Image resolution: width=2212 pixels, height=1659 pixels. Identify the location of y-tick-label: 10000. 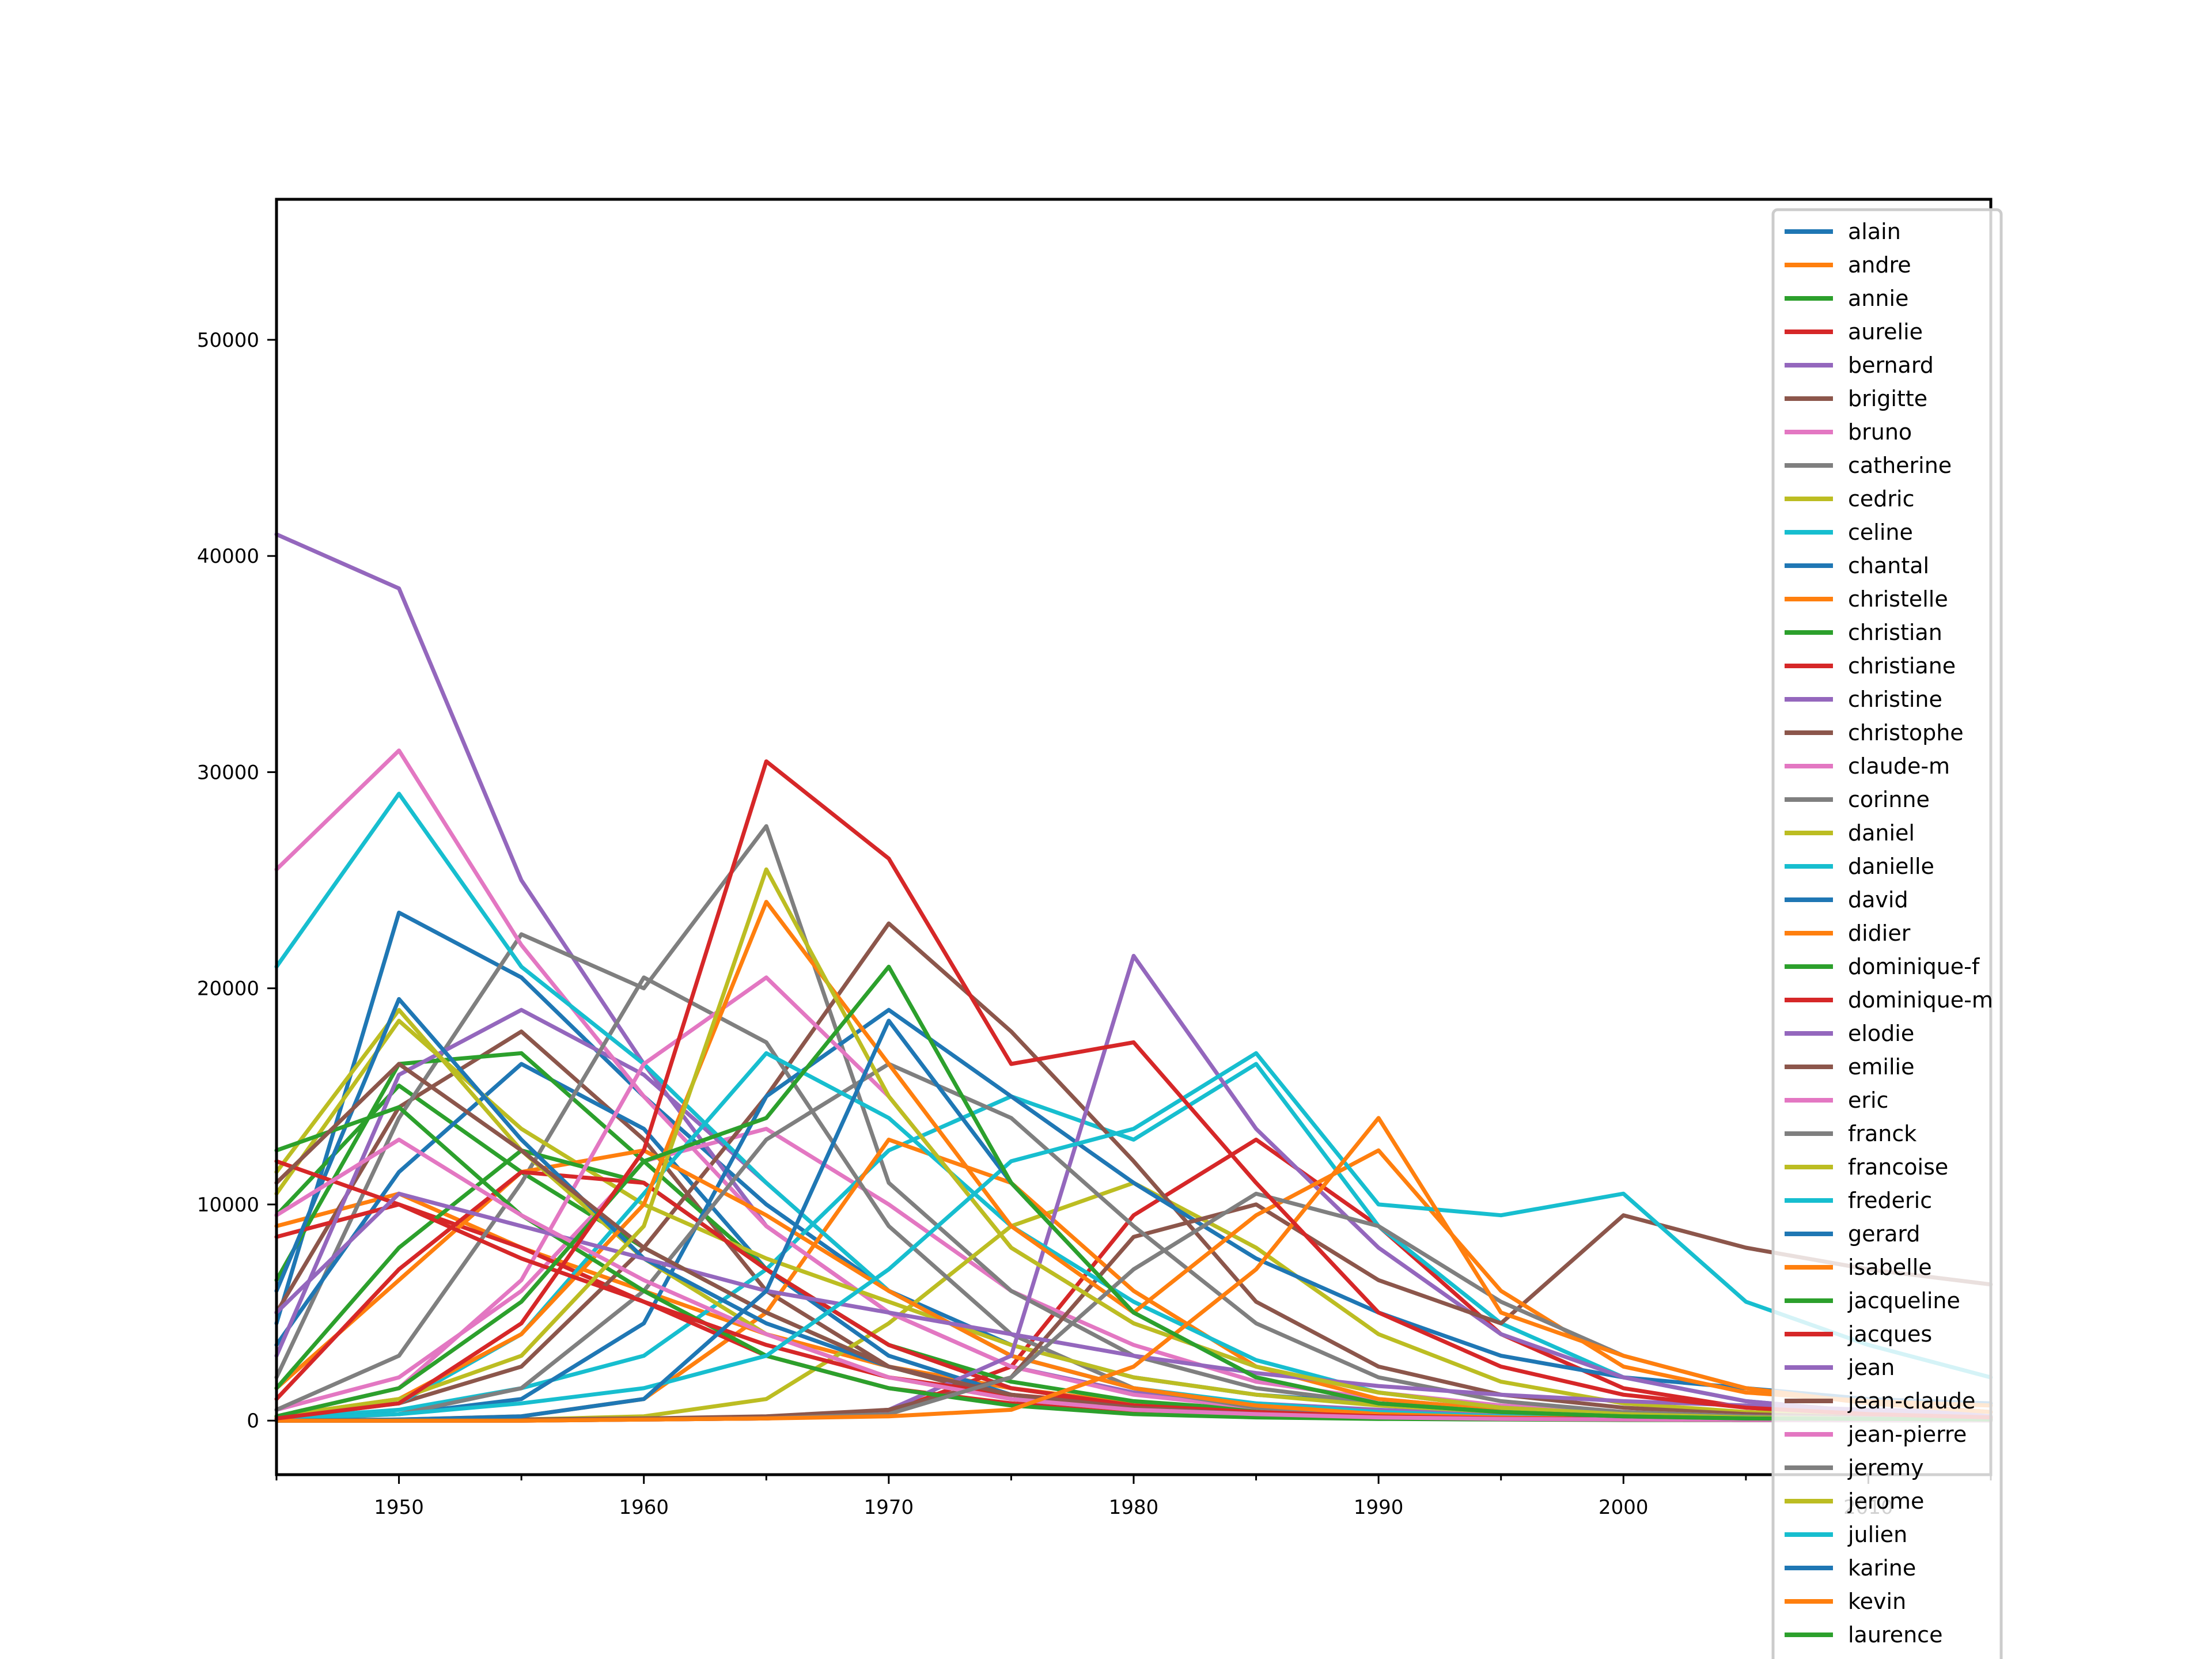
(228, 1205).